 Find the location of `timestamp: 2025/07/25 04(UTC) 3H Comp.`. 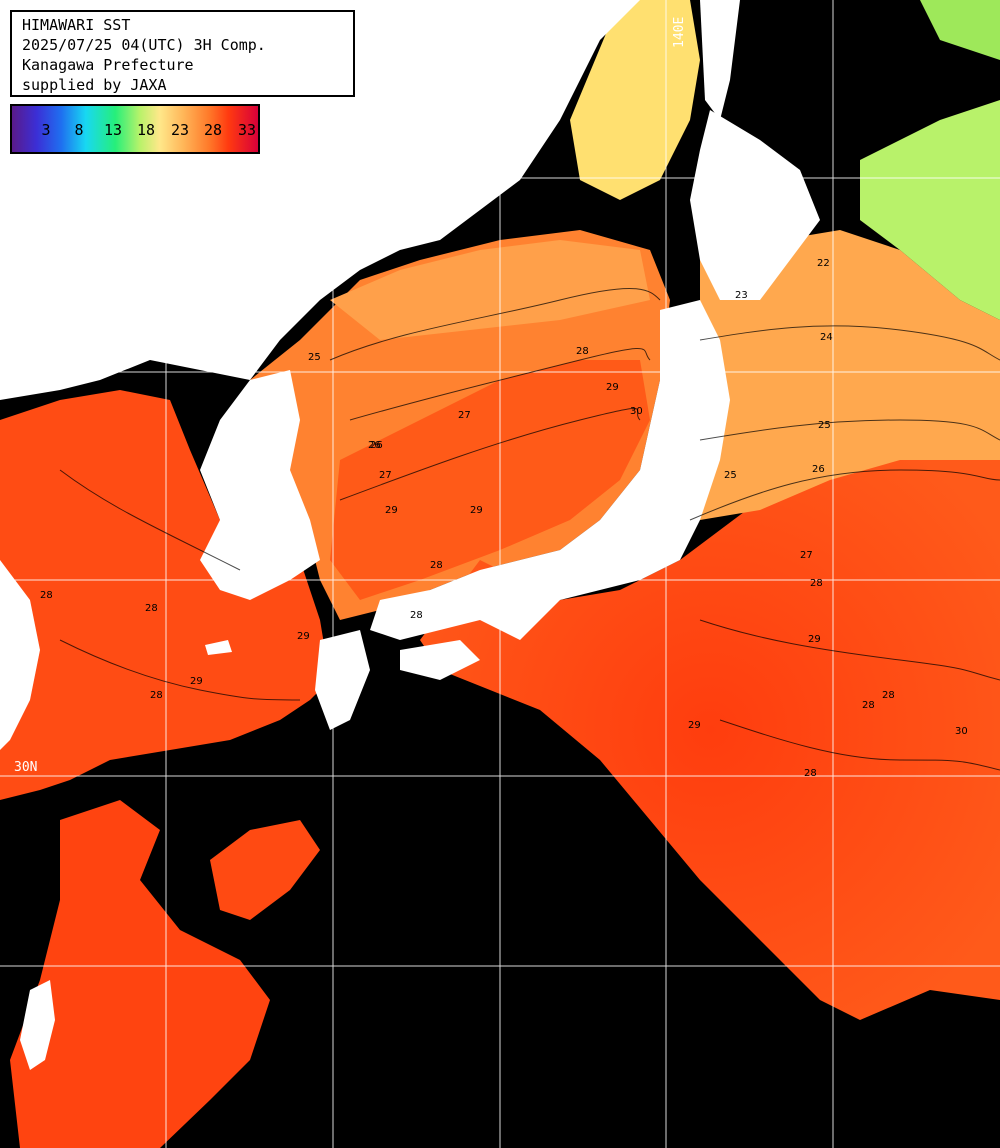

timestamp: 2025/07/25 04(UTC) 3H Comp. is located at coordinates (144, 45).